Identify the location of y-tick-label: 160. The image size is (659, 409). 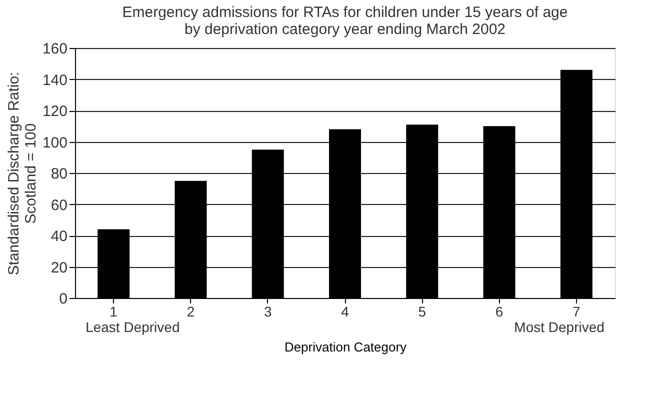
(55, 49).